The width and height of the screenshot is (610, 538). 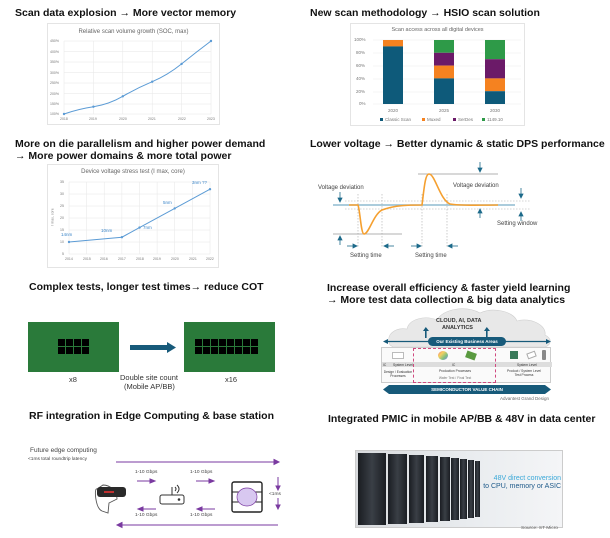 I want to click on y-tick: 30, so click(x=62, y=194).